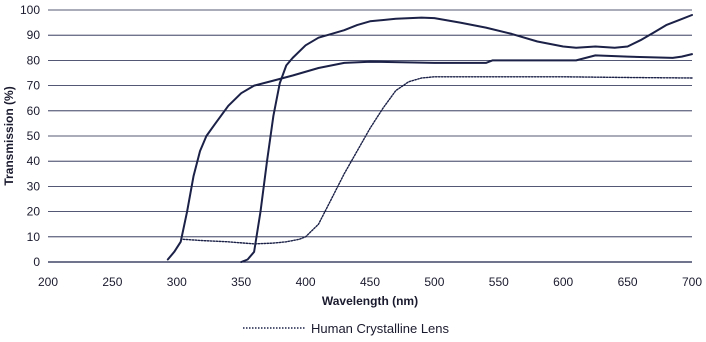 The width and height of the screenshot is (706, 342). I want to click on y-tick-label-30: 30, so click(34, 186).